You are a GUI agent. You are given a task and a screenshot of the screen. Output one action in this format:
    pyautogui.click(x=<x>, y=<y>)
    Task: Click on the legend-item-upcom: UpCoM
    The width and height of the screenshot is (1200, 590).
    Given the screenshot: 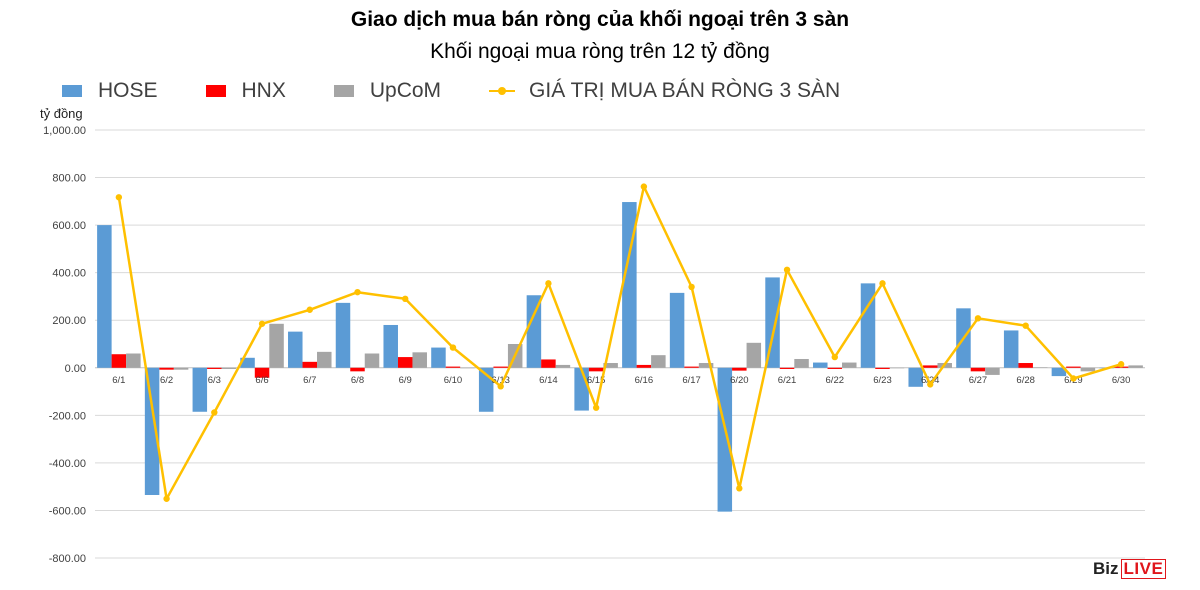 What is the action you would take?
    pyautogui.click(x=387, y=91)
    